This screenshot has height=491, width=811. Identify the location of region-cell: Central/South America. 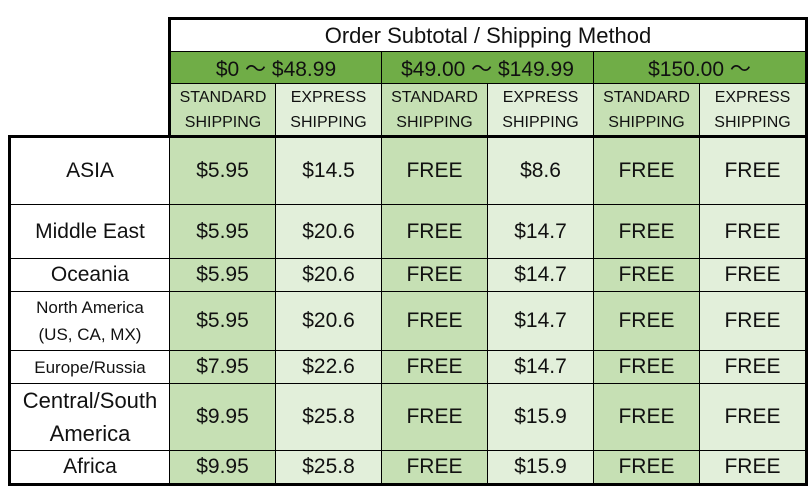
(89, 417).